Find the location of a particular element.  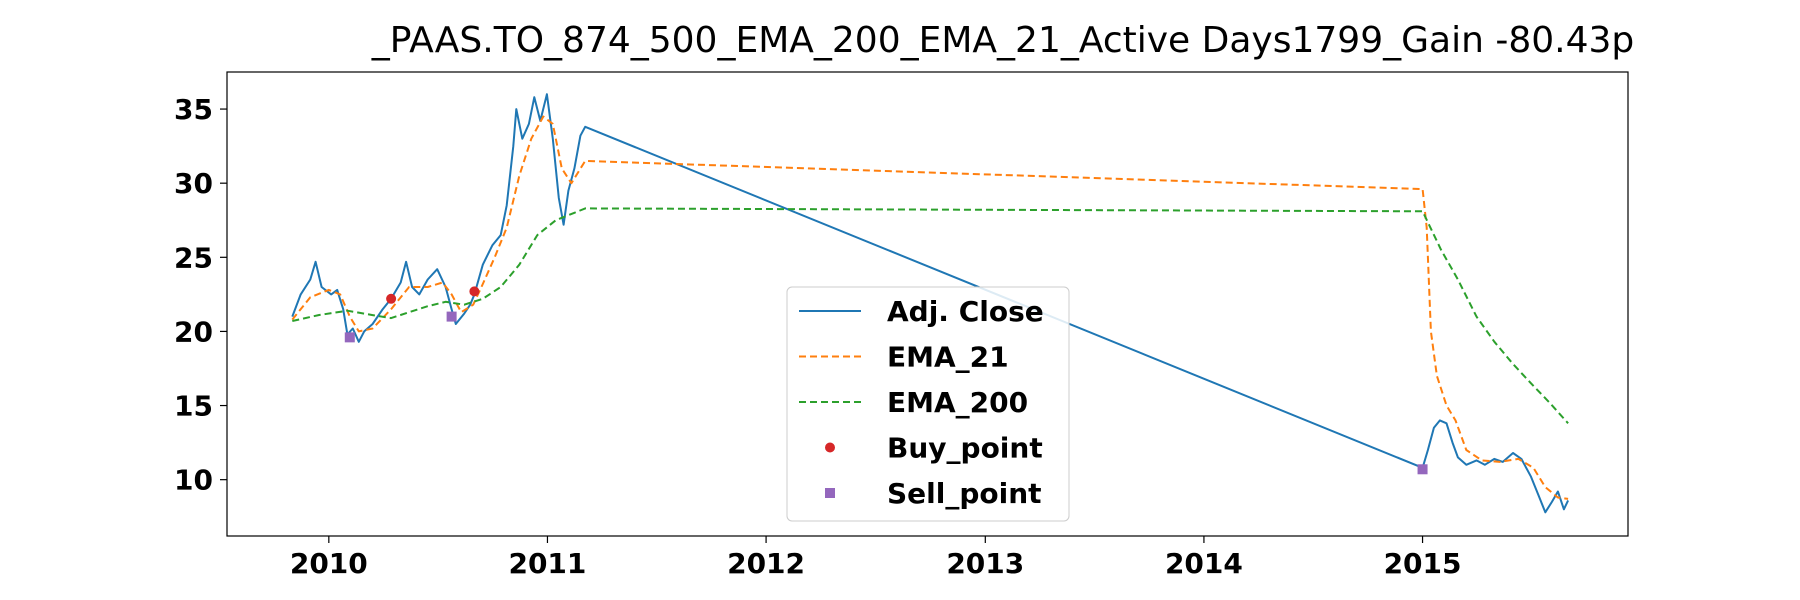

y-tick-label-2: 20 is located at coordinates (193, 331).